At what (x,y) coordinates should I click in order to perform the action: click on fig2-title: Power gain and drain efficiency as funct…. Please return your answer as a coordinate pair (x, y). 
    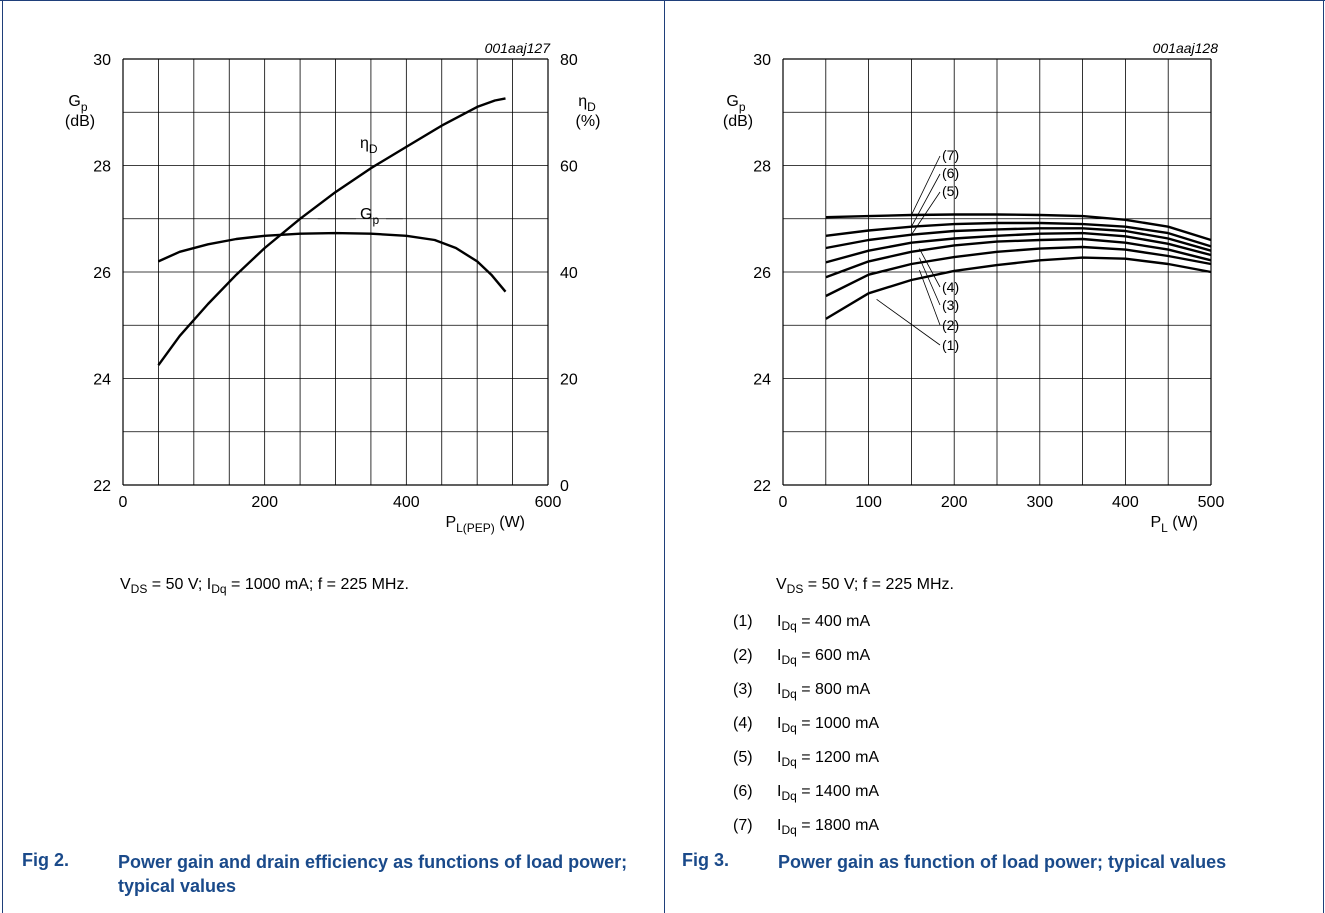
    Looking at the image, I should click on (373, 874).